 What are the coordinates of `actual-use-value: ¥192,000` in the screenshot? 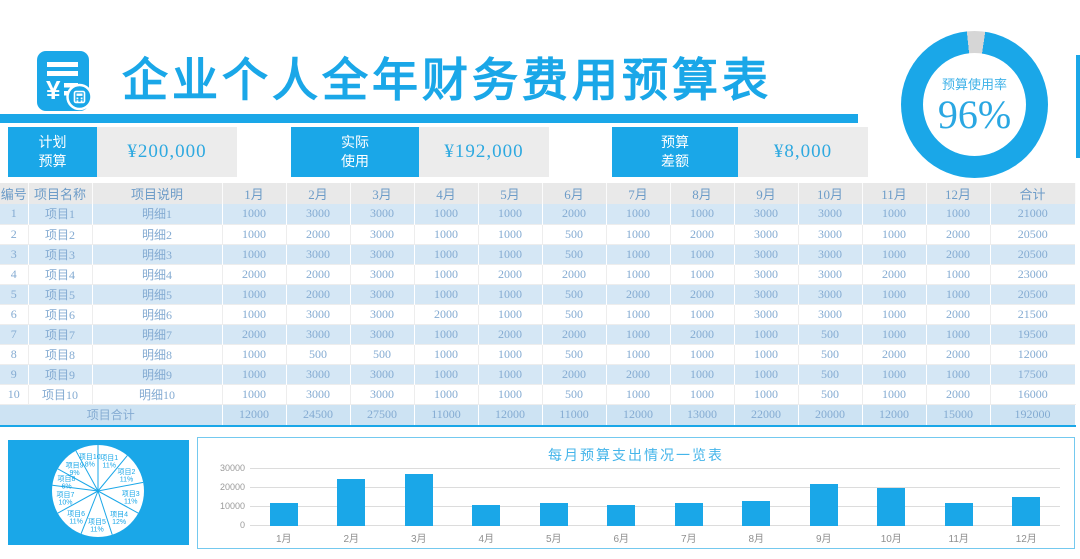 It's located at (484, 152).